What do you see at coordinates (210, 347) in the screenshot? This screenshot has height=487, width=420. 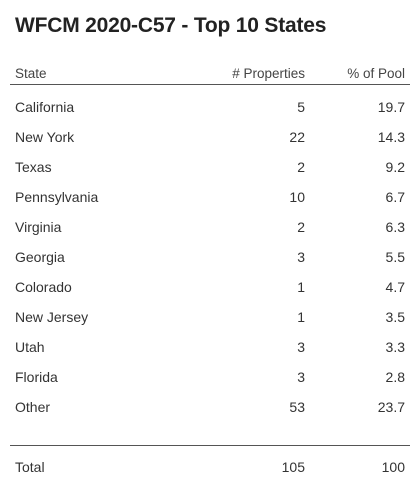 I see `table-row: Utah 3 3.3` at bounding box center [210, 347].